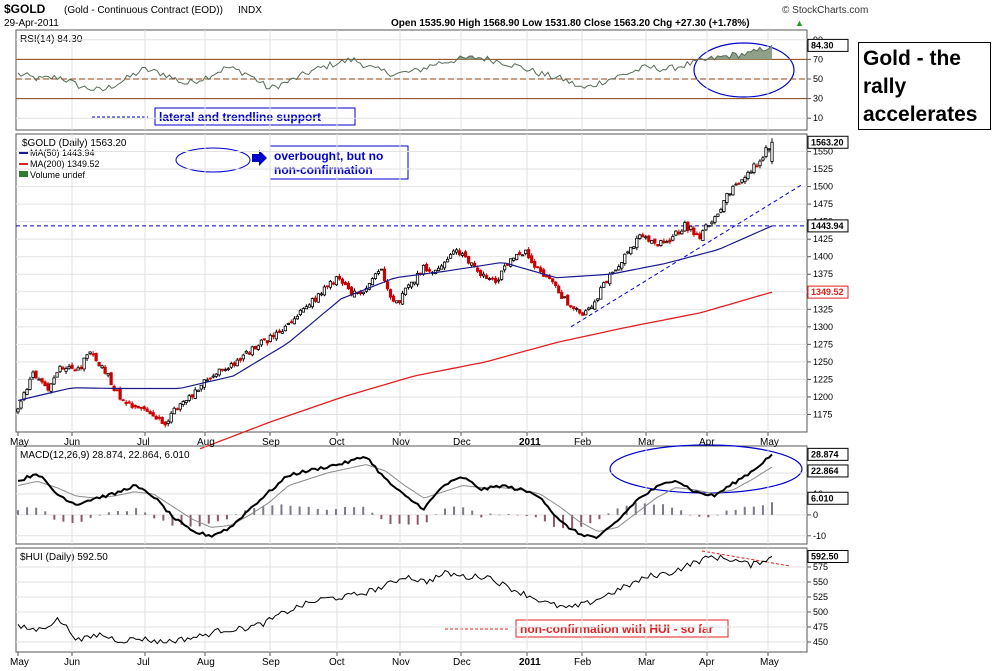 Image resolution: width=995 pixels, height=671 pixels. I want to click on ma200-line, so click(486, 370).